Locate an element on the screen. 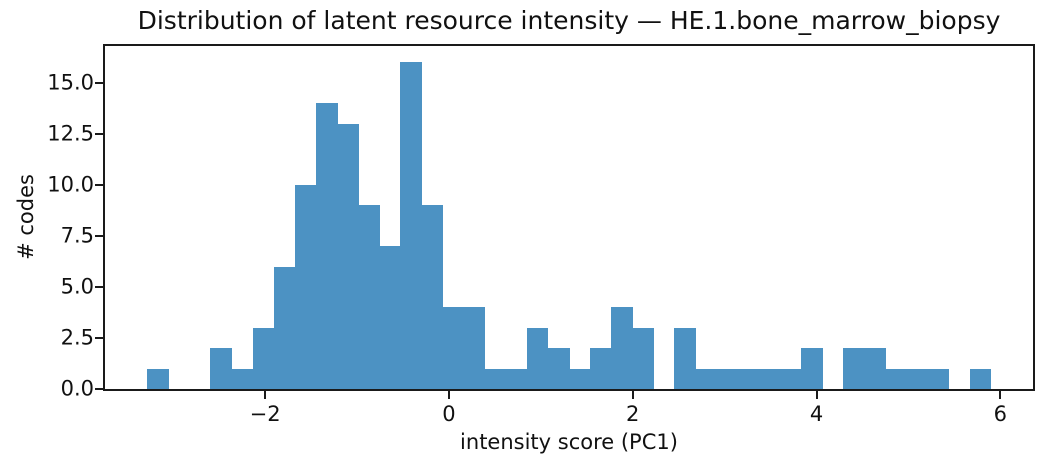 The height and width of the screenshot is (470, 1049). y-tick-label: 2.5 is located at coordinates (77, 337).